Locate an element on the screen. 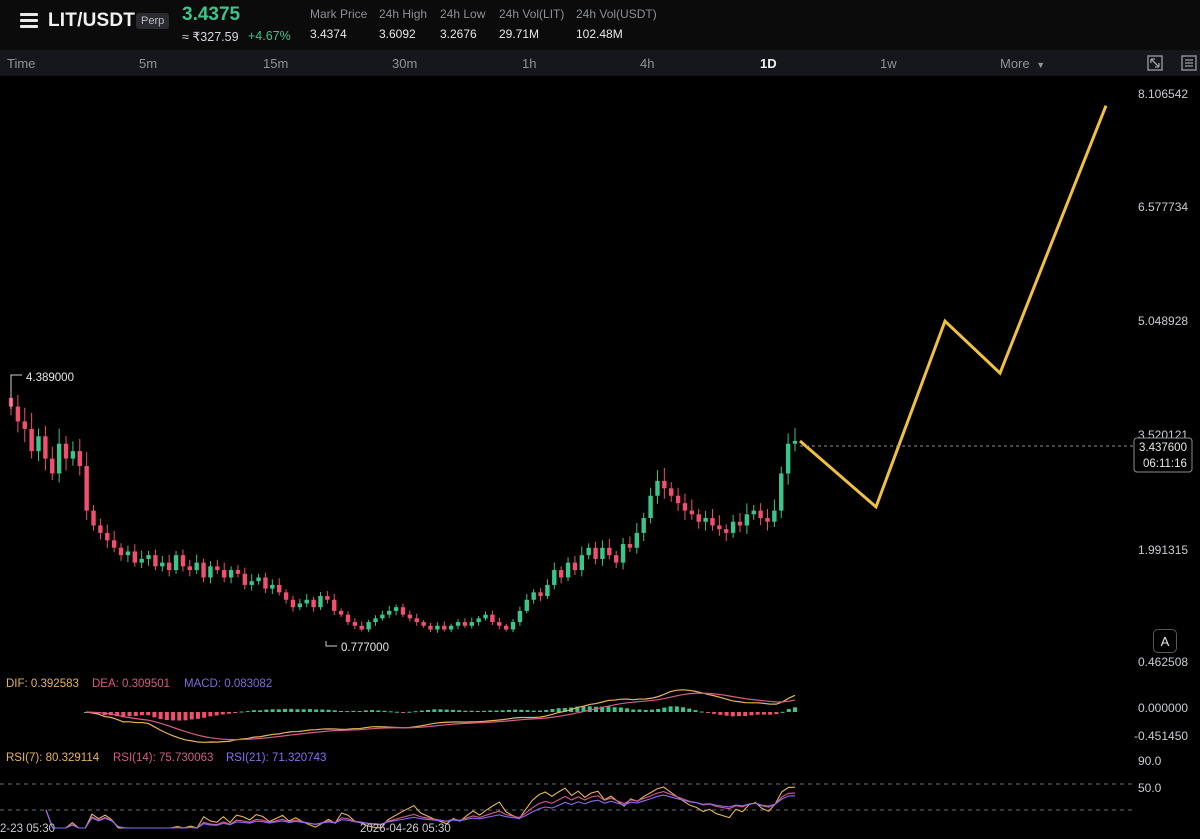  more-label: More is located at coordinates (1015, 63).